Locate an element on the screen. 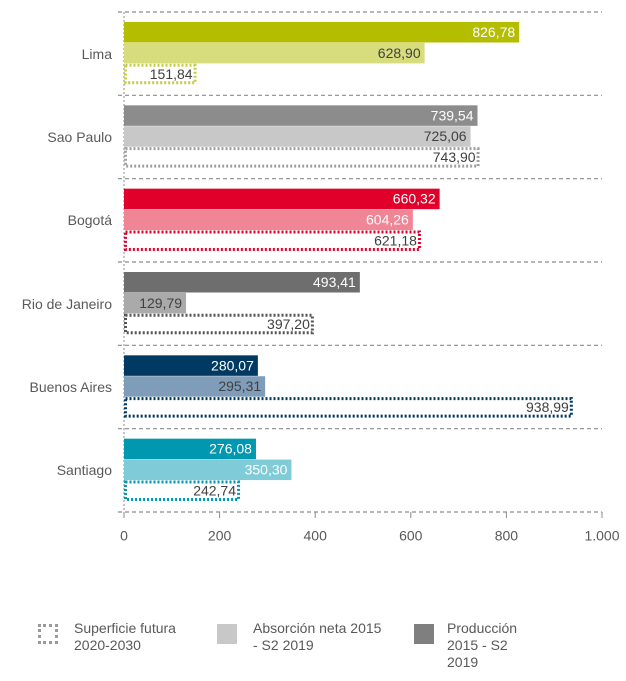 The image size is (626, 681). value-label: 397,20 is located at coordinates (288, 324).